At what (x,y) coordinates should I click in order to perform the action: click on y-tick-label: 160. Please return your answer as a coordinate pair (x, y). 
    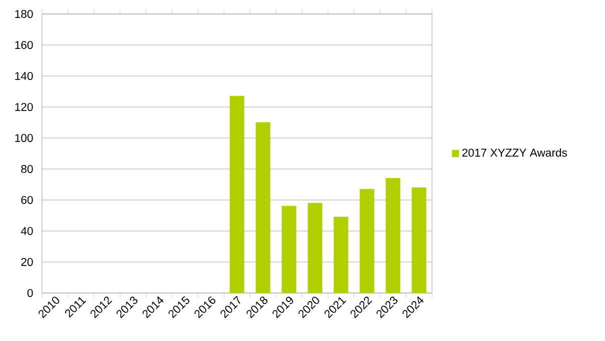
    Looking at the image, I should click on (24, 44).